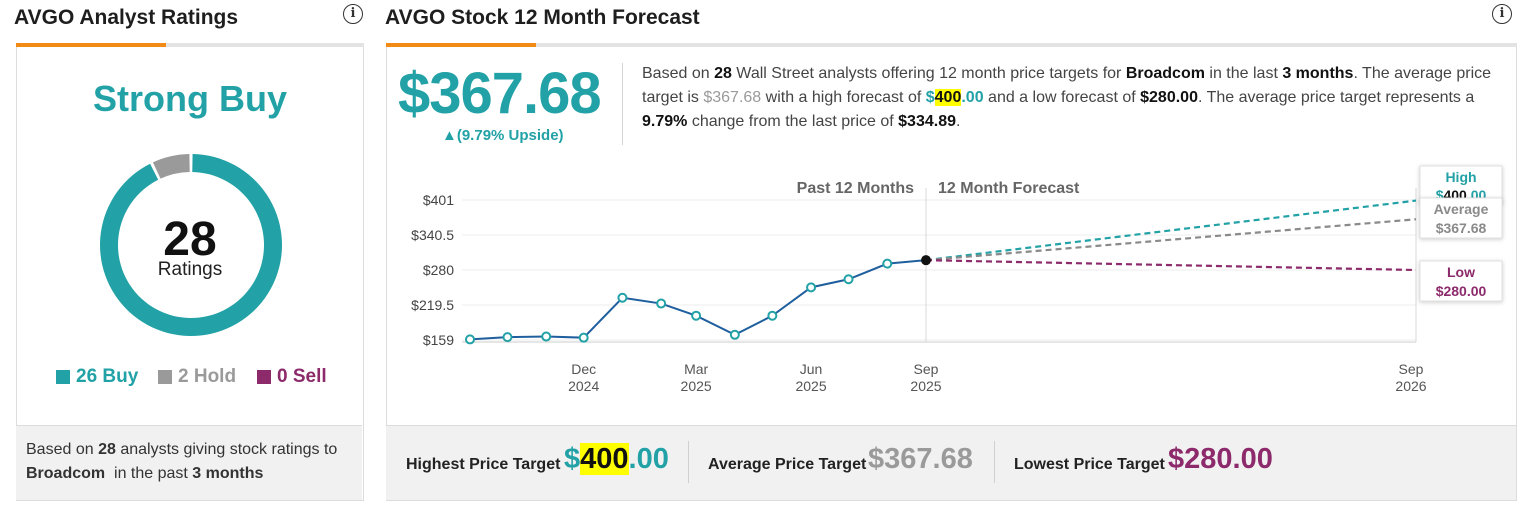 The height and width of the screenshot is (518, 1537). Describe the element at coordinates (432, 235) in the screenshot. I see `y-tick-label: $340.5` at that location.